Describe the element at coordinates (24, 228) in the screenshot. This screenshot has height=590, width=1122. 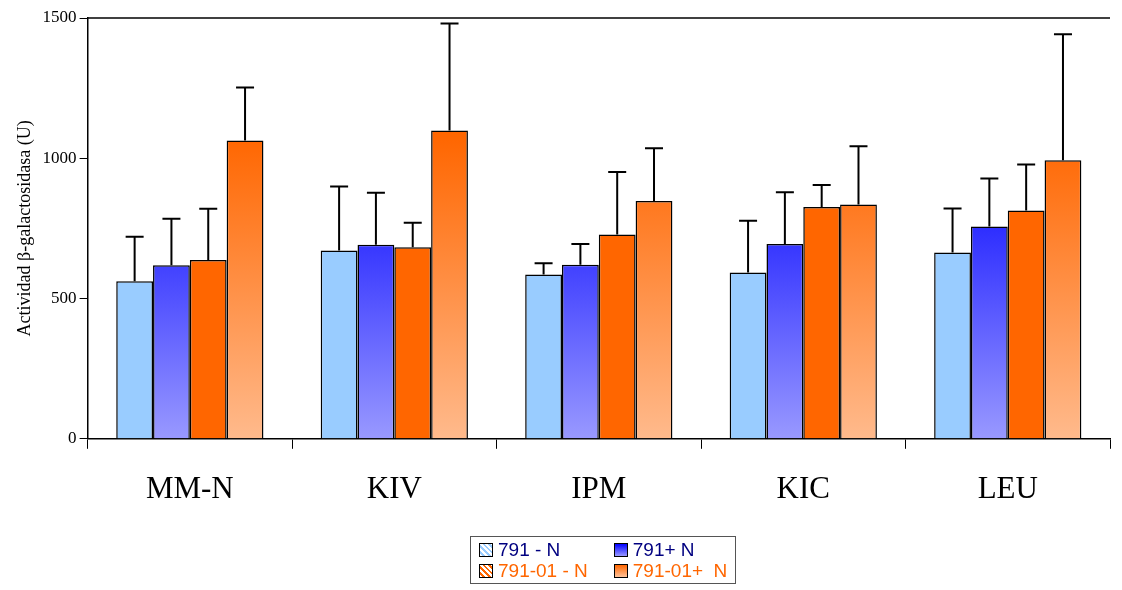
I see `y-axis-title: Actividad β-galactosidasa (U)` at that location.